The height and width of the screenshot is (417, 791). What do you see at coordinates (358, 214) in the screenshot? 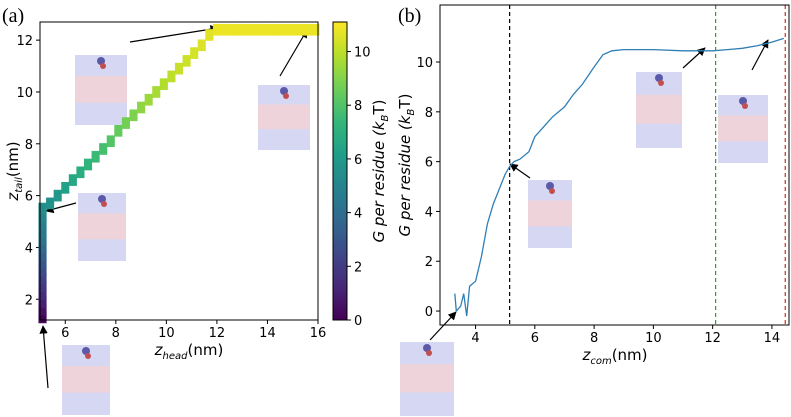
I see `colorbar-tick-label: 4` at bounding box center [358, 214].